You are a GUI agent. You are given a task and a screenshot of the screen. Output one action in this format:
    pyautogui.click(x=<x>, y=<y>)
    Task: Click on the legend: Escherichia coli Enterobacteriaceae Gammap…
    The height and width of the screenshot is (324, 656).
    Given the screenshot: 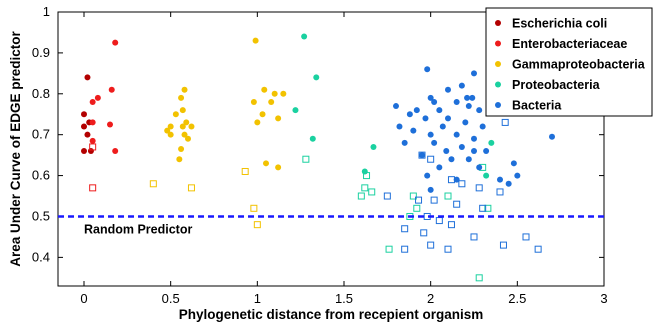 What is the action you would take?
    pyautogui.click(x=569, y=62)
    